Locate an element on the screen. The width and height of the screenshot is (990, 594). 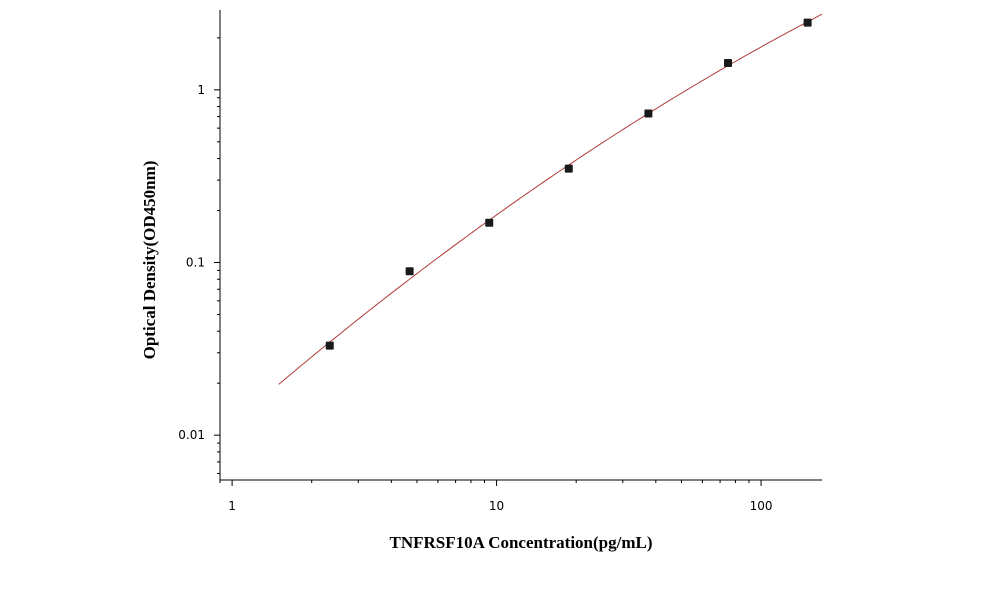
y-tick-label: 0.01 is located at coordinates (191, 435).